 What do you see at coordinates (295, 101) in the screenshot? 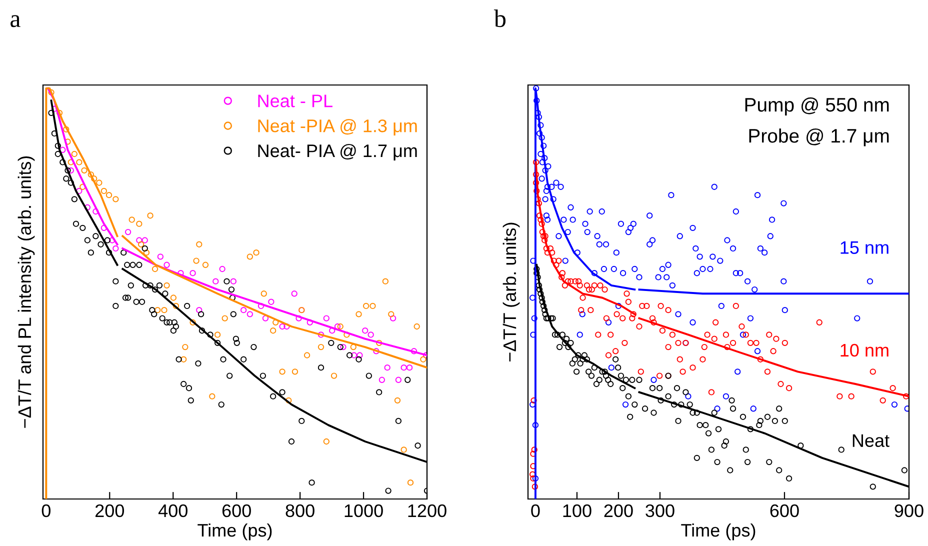
I see `legend-label: Neat - PL` at bounding box center [295, 101].